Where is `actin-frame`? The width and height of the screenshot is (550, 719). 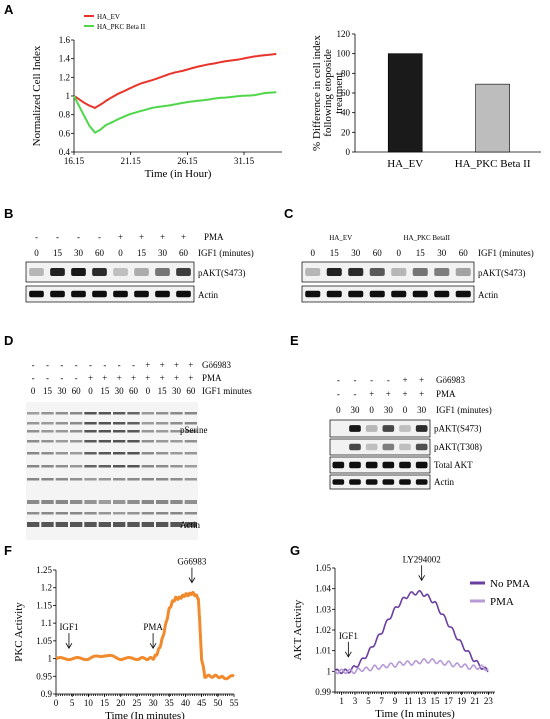
actin-frame is located at coordinates (110, 294).